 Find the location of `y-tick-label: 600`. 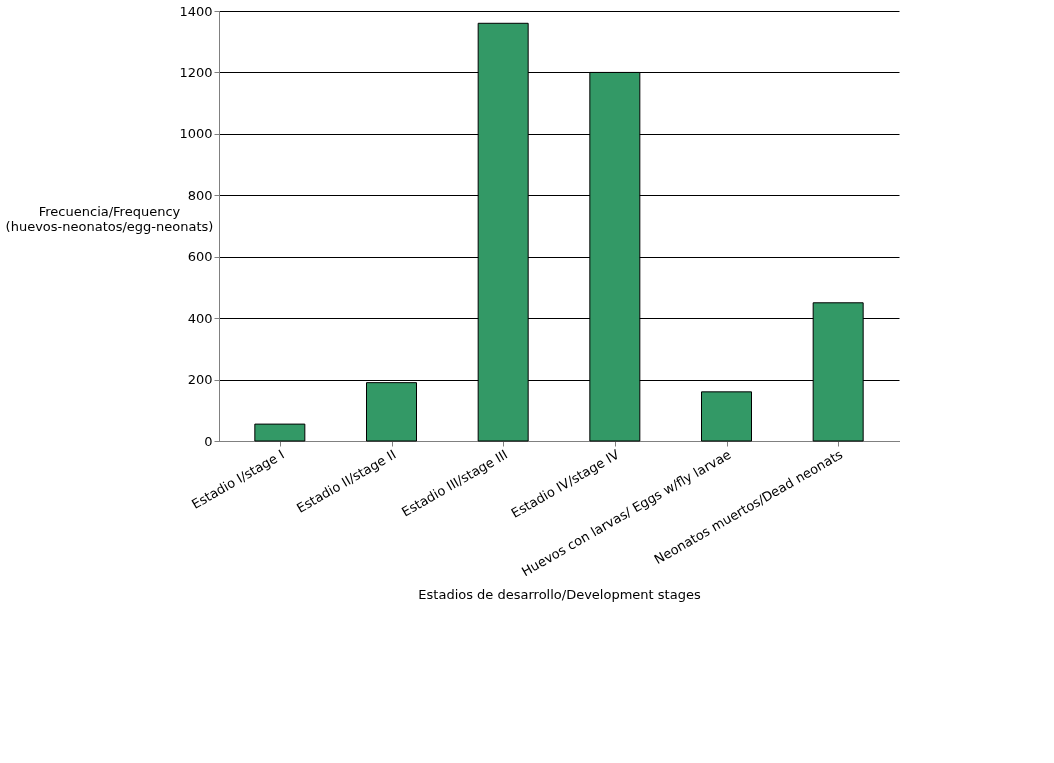

y-tick-label: 600 is located at coordinates (200, 257).